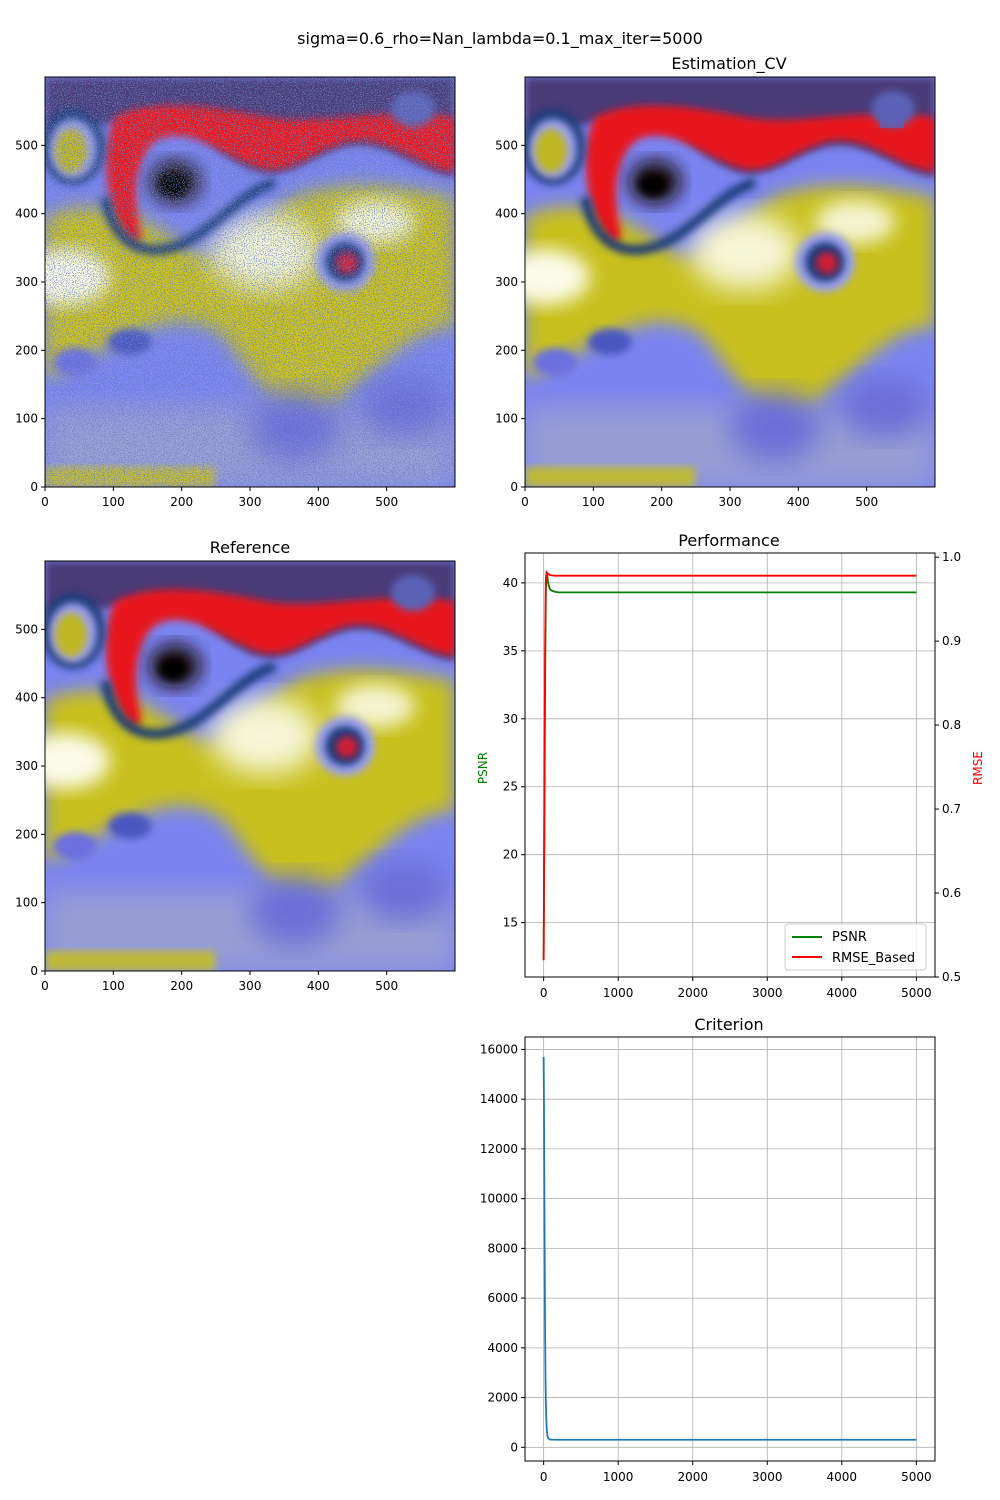 This screenshot has height=1500, width=1000. Describe the element at coordinates (951, 557) in the screenshot. I see `y2-tick-label: 1.0` at that location.